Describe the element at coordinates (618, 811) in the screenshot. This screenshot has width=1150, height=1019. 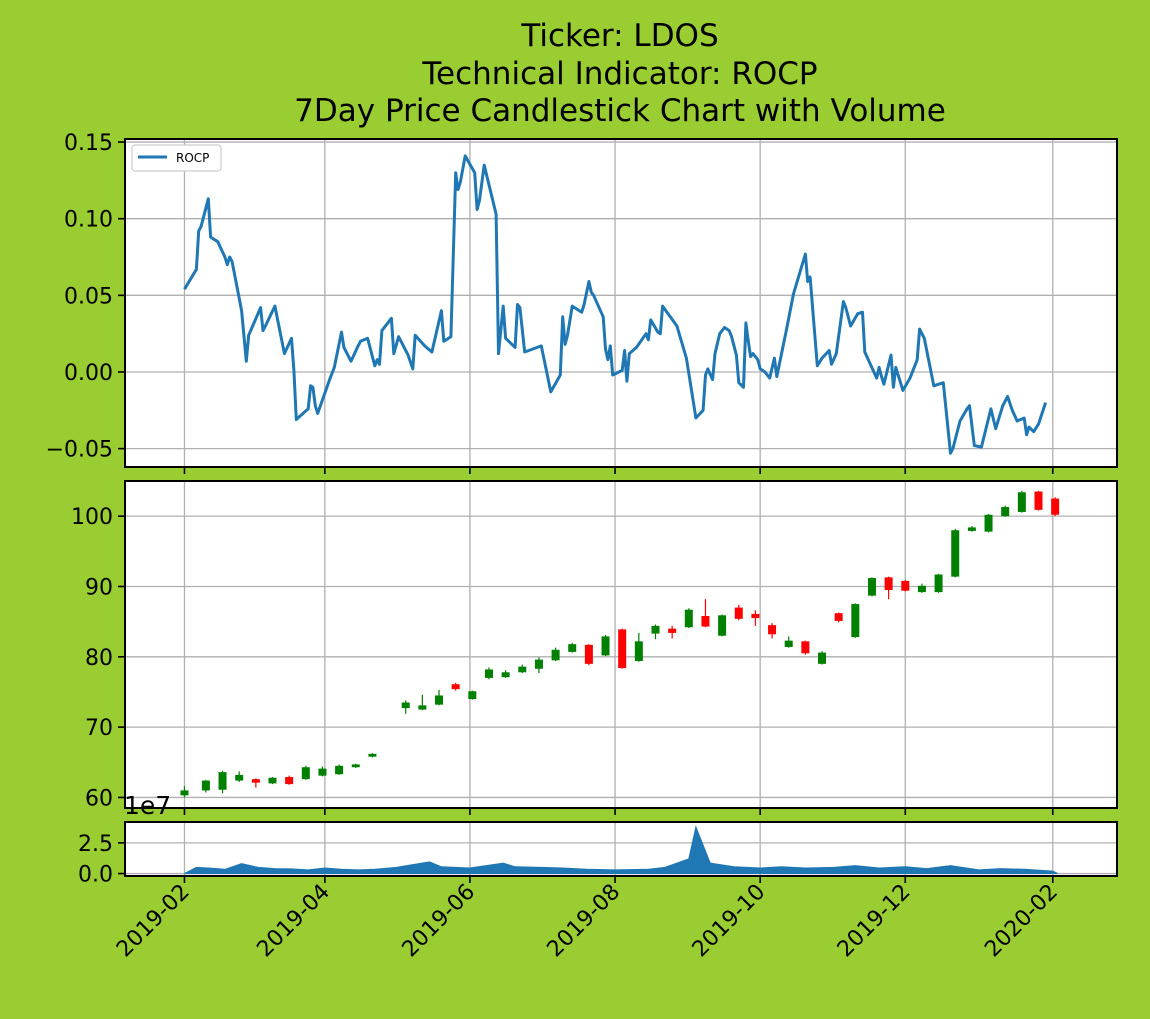
I see `price-x-tick-marks` at that location.